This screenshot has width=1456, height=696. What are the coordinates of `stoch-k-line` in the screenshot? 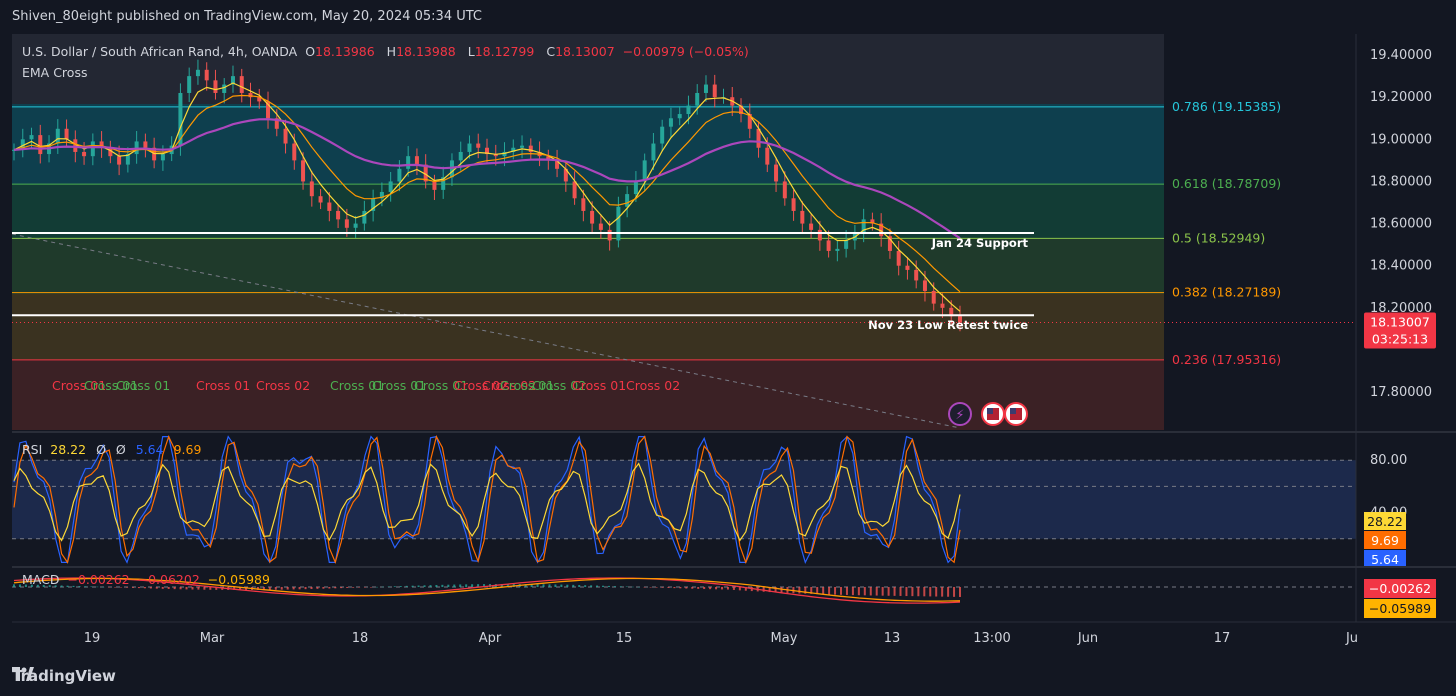 It's located at (487, 500).